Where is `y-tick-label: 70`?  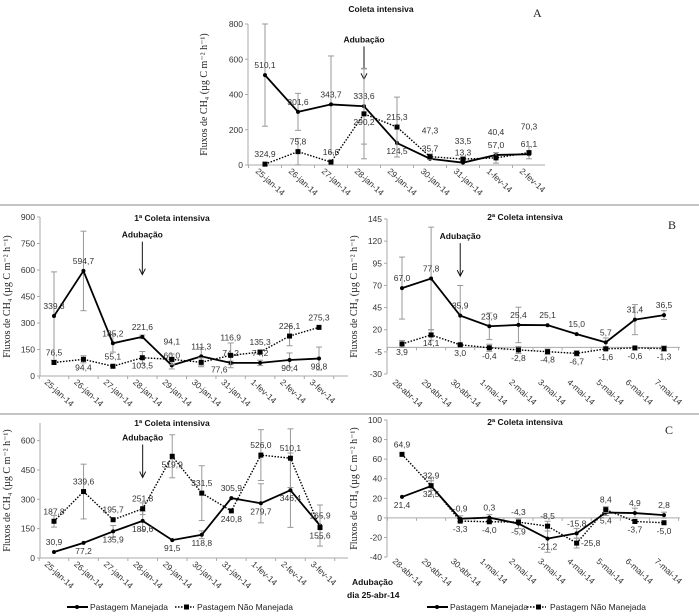
y-tick-label: 70 is located at coordinates (378, 285).